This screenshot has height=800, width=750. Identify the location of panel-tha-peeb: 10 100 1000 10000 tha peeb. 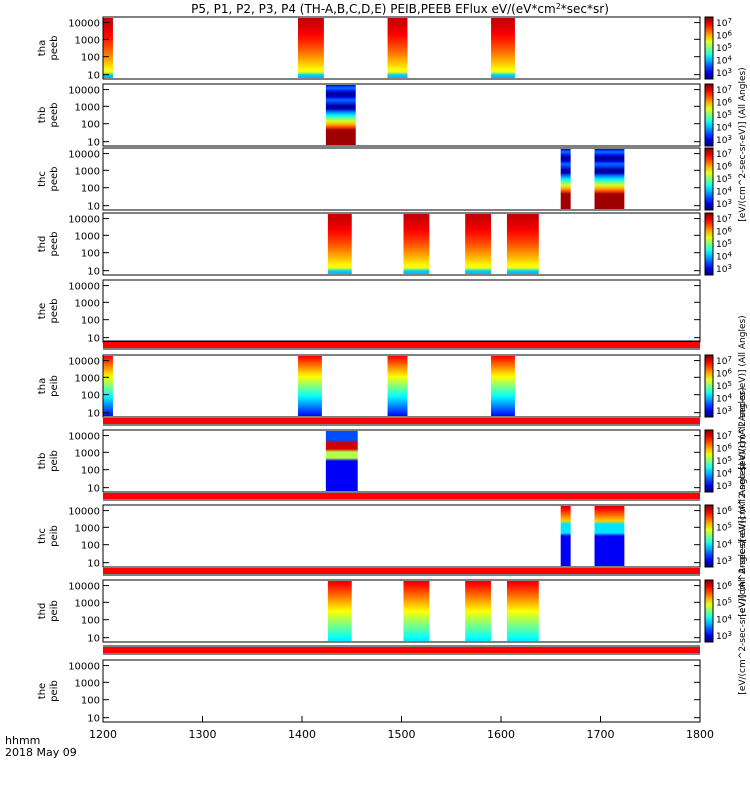
(369, 49).